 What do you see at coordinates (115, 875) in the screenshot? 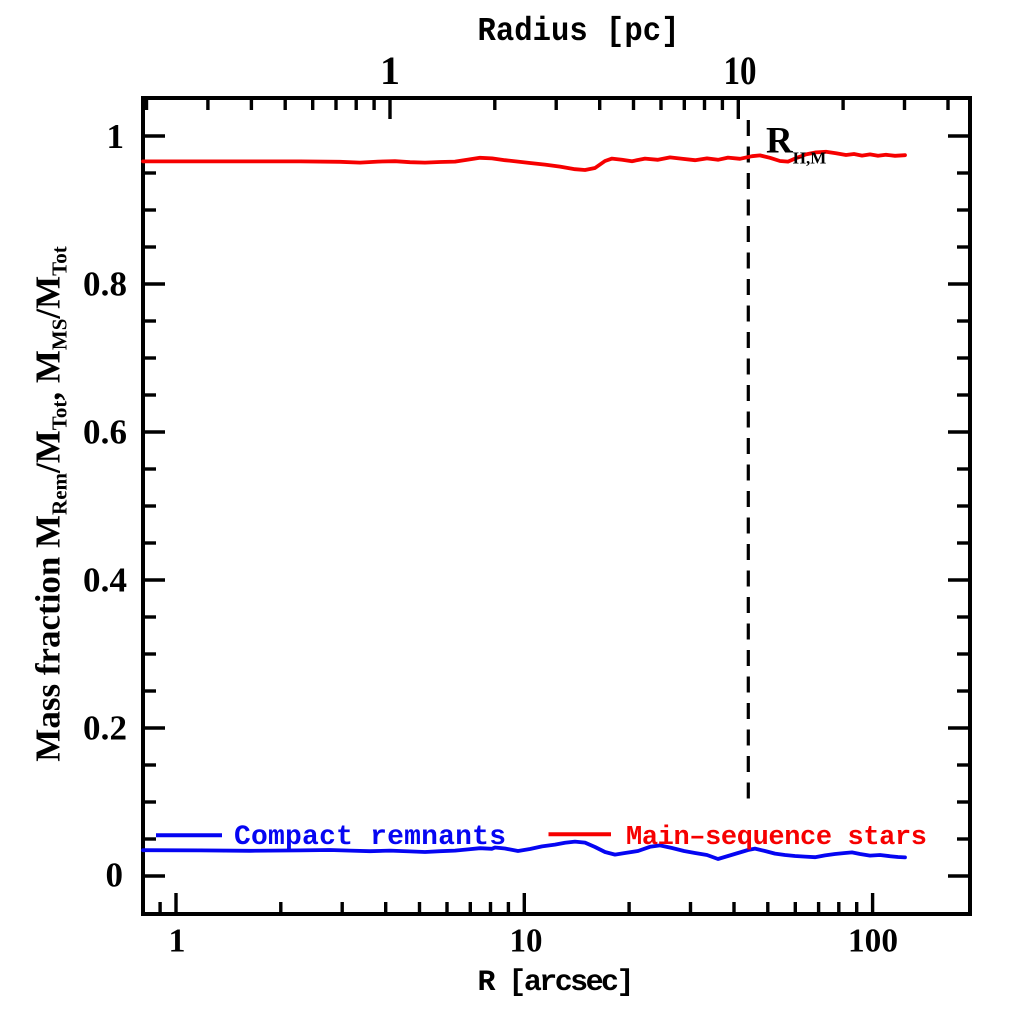
I see `svg-text: 0` at bounding box center [115, 875].